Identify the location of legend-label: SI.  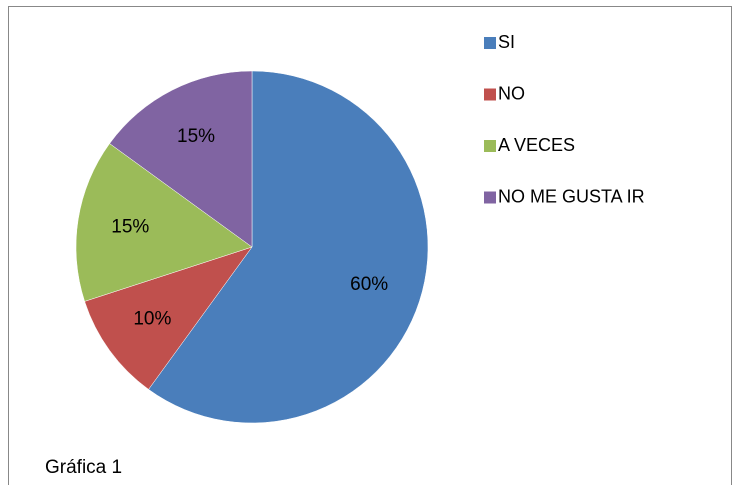
(506, 42).